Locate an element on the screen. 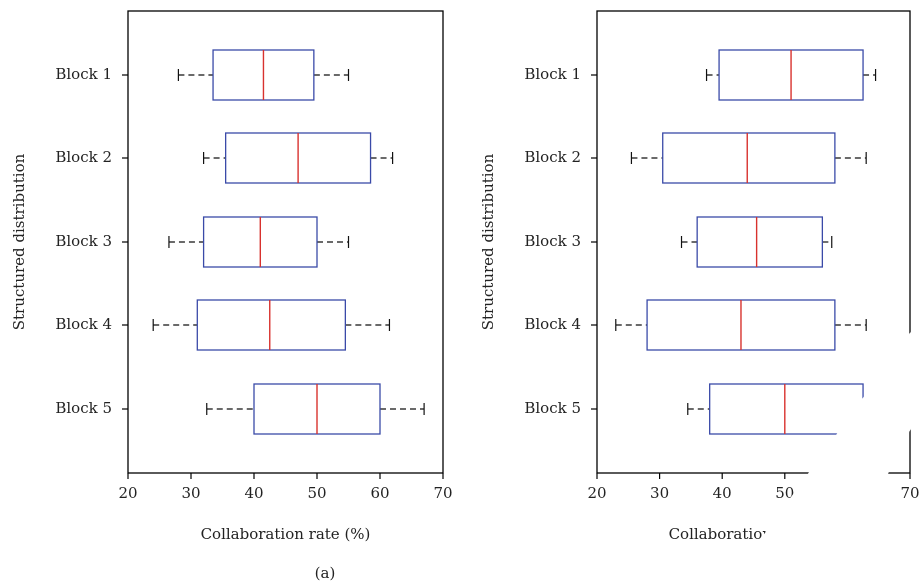 This screenshot has width=923, height=588. watermark-overlay is located at coordinates (824, 451).